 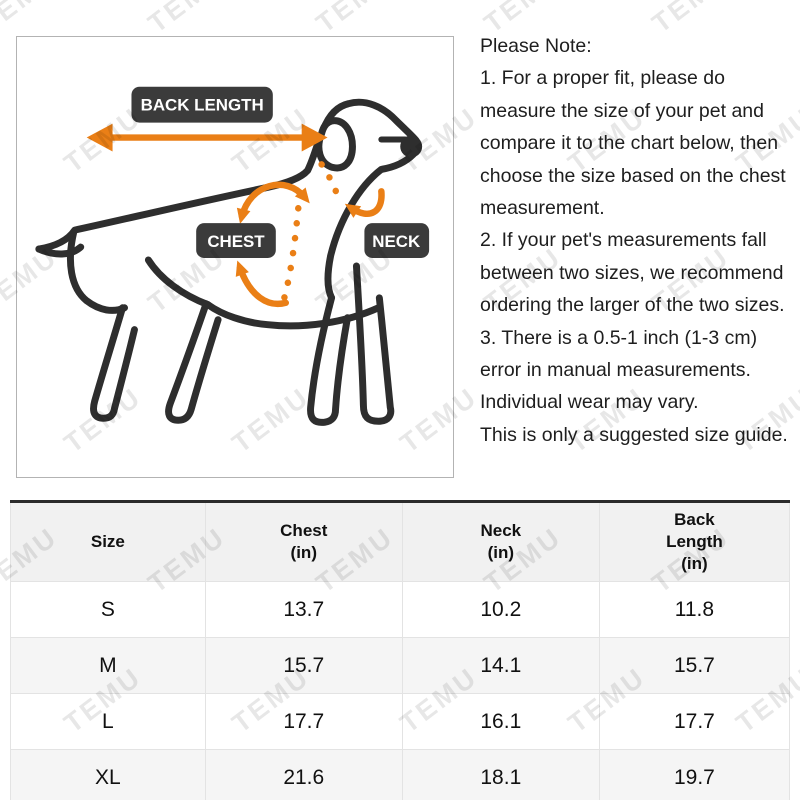 What do you see at coordinates (314, 137) in the screenshot?
I see `back-length-arrowhead-right` at bounding box center [314, 137].